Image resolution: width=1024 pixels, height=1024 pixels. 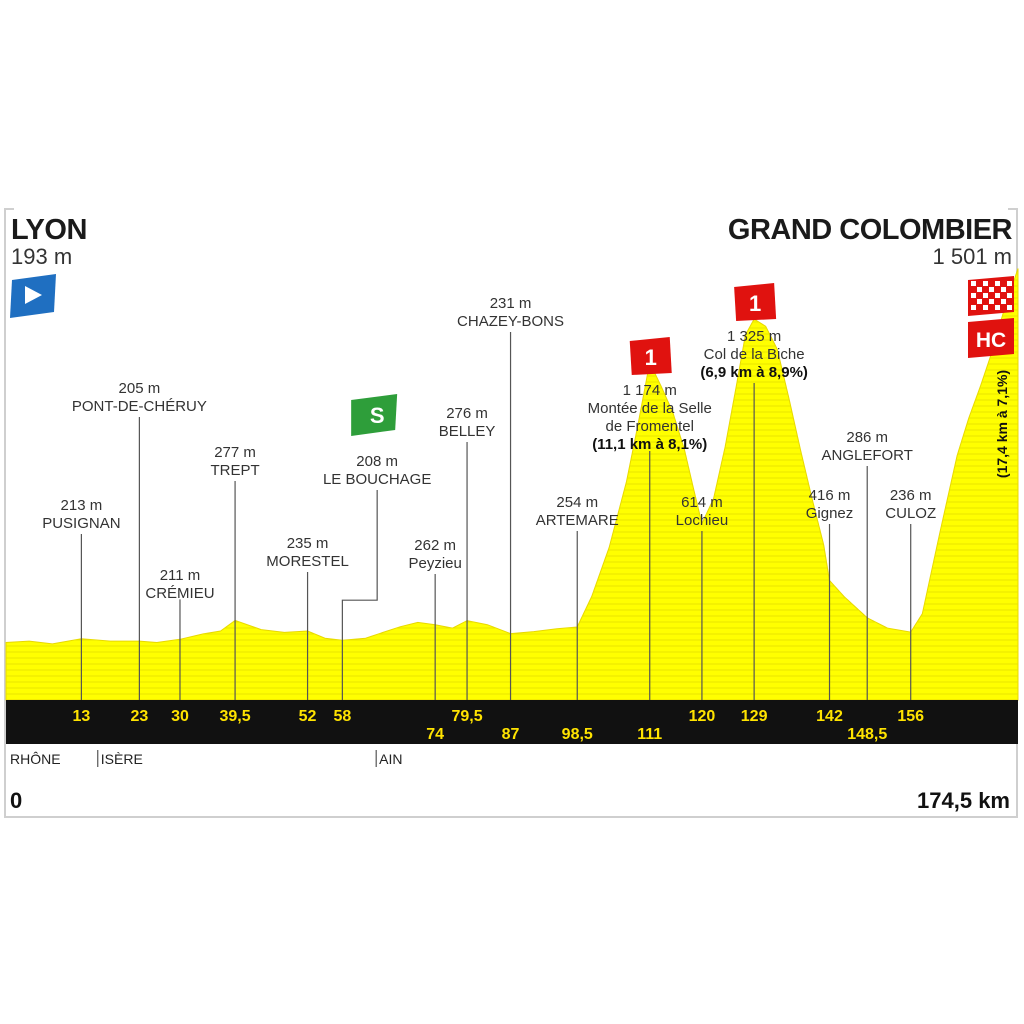 What do you see at coordinates (1002, 424) in the screenshot?
I see `finish-climb-stats: (17,4 km à 7,1%)` at bounding box center [1002, 424].